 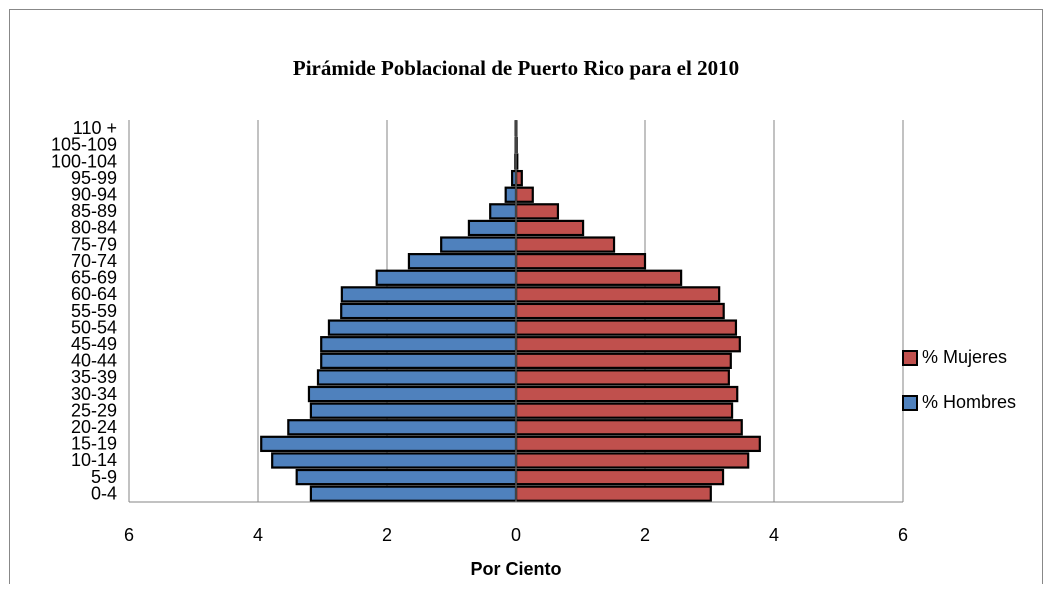 I want to click on x-axis-title: Por Ciento, so click(x=515, y=569).